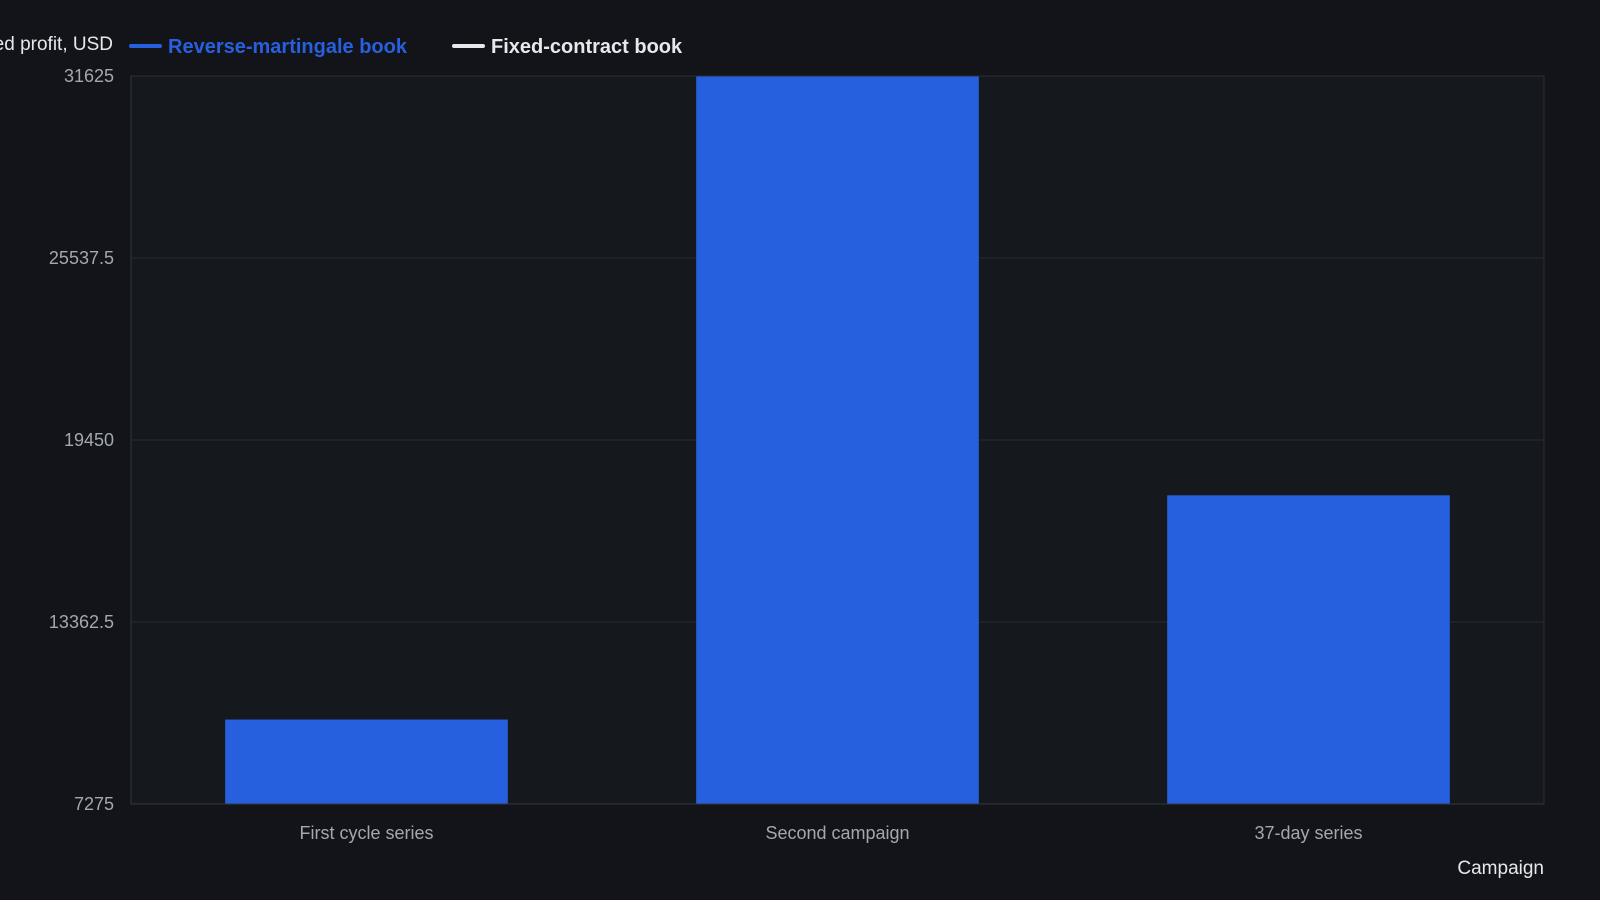 This screenshot has height=900, width=1600. I want to click on y-axis-label: ed profit, USD, so click(56, 44).